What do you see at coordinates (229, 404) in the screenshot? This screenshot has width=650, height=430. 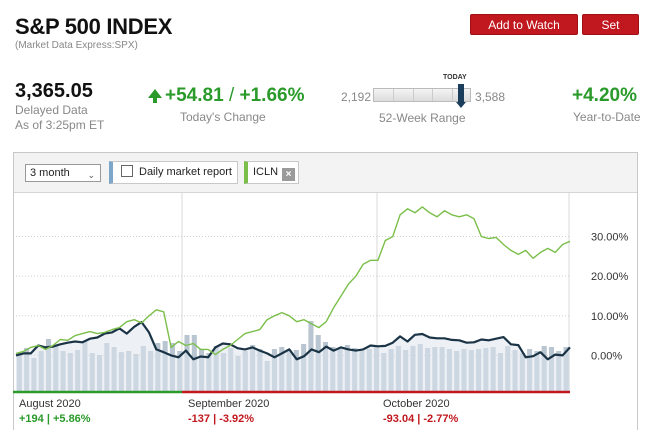 I see `month-label: September 2020` at bounding box center [229, 404].